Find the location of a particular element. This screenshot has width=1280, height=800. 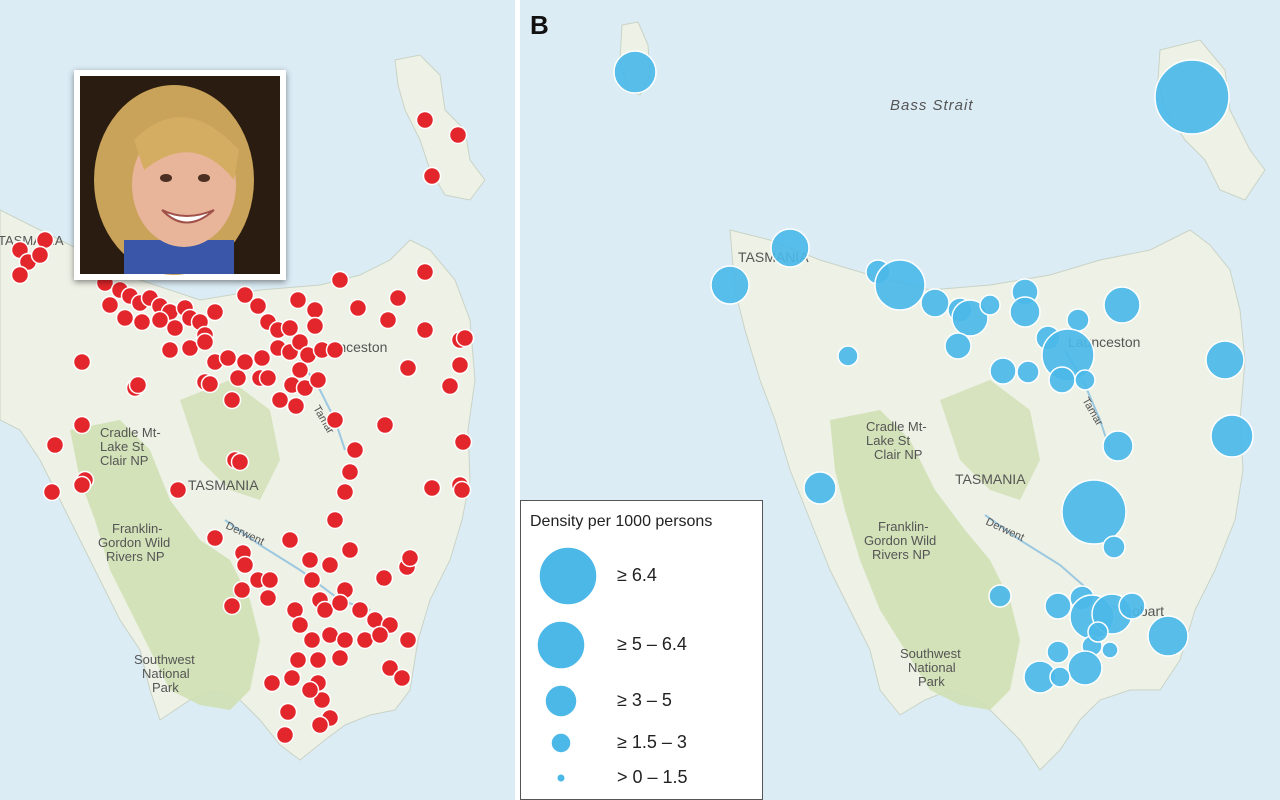

legend-item-4: ≥ 1.5 – 3 is located at coordinates (642, 743).